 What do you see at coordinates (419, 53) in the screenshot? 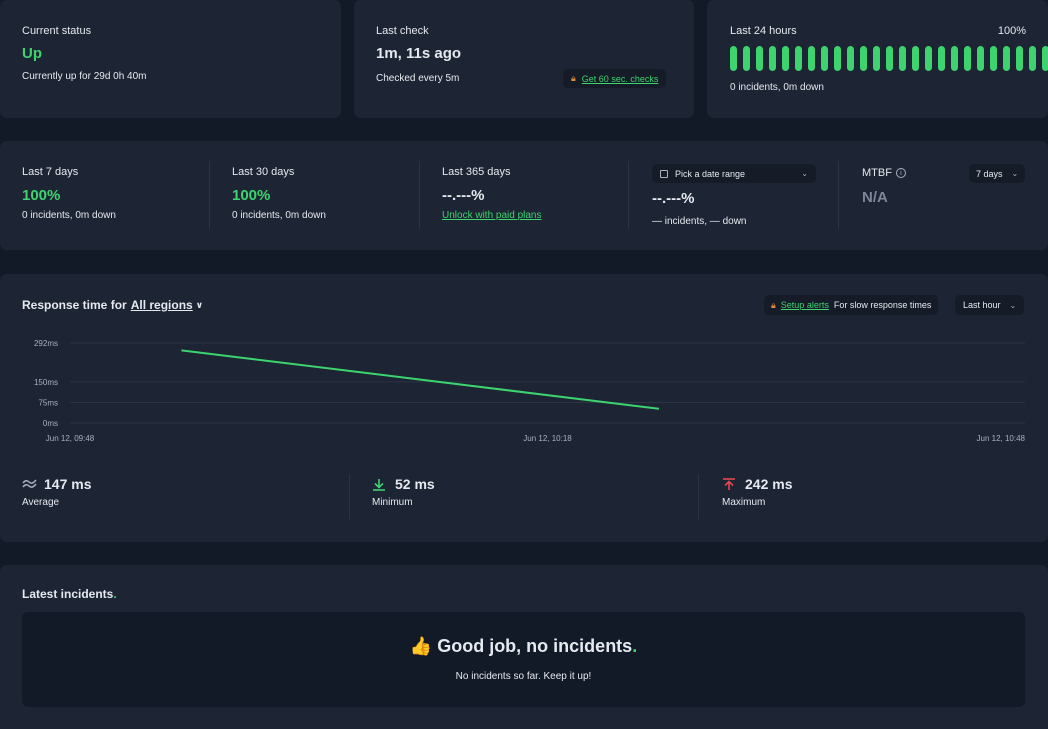
I see `last-check-value: 1m, 11s ago` at bounding box center [419, 53].